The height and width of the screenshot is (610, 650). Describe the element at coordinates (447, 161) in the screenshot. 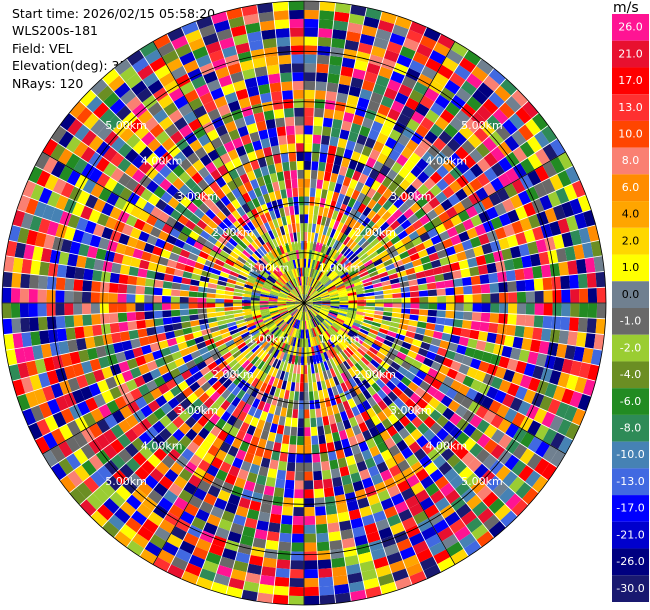

I see `range-label: 4.00km` at that location.